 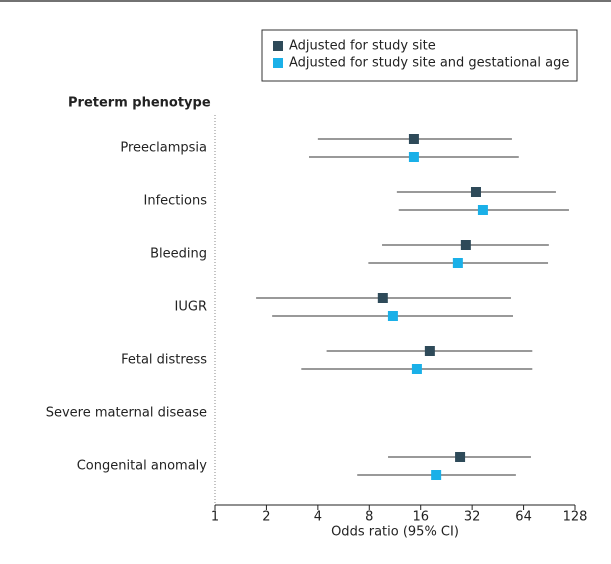 I want to click on x-tick-label: 64, so click(x=523, y=517).